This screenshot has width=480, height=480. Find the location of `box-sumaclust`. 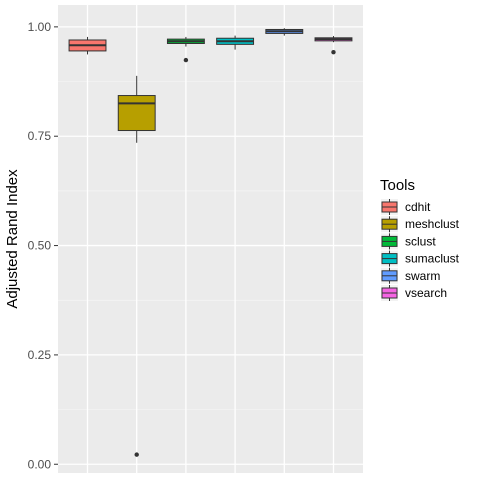

box-sumaclust is located at coordinates (235, 42).